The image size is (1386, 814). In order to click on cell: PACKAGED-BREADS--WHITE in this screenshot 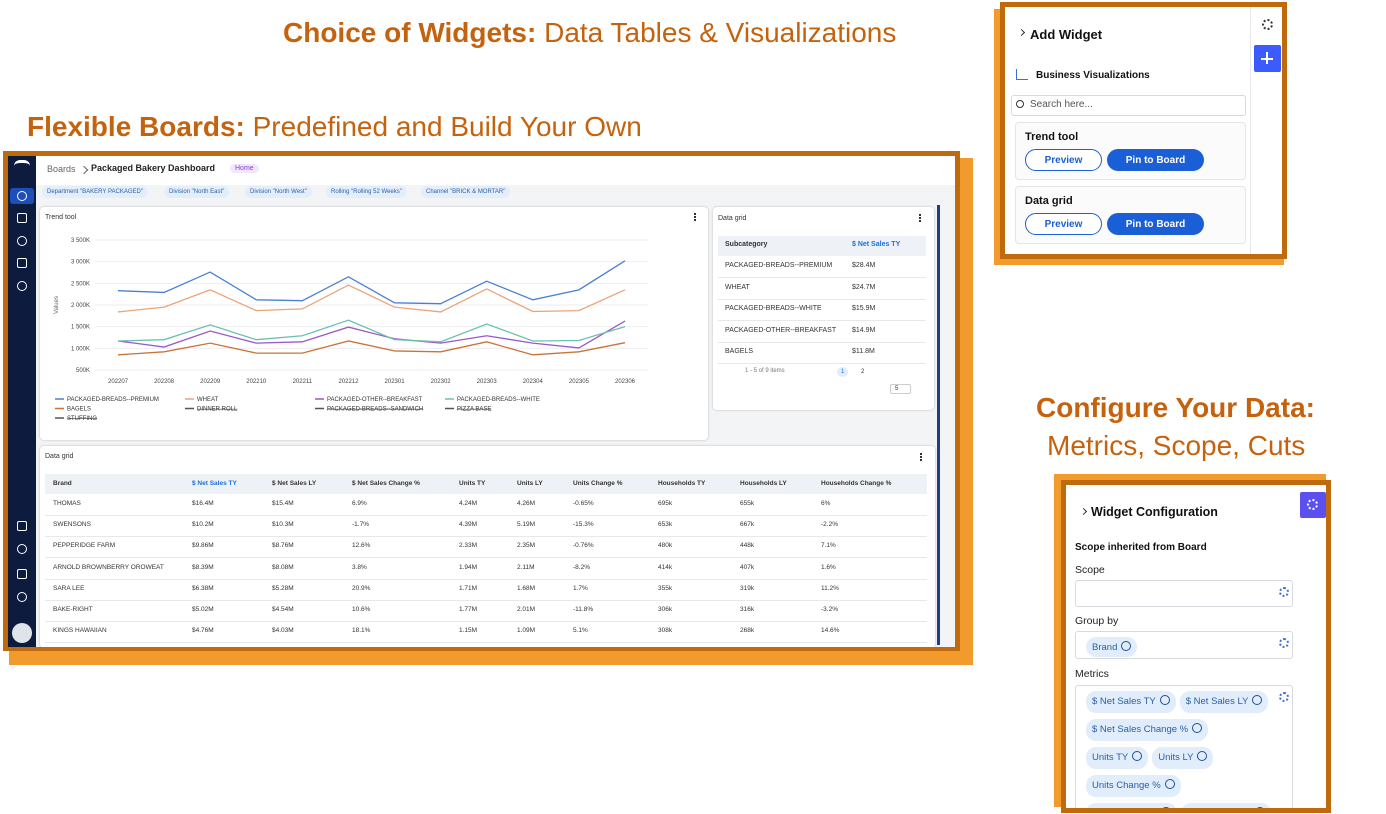, I will do `click(773, 308)`.